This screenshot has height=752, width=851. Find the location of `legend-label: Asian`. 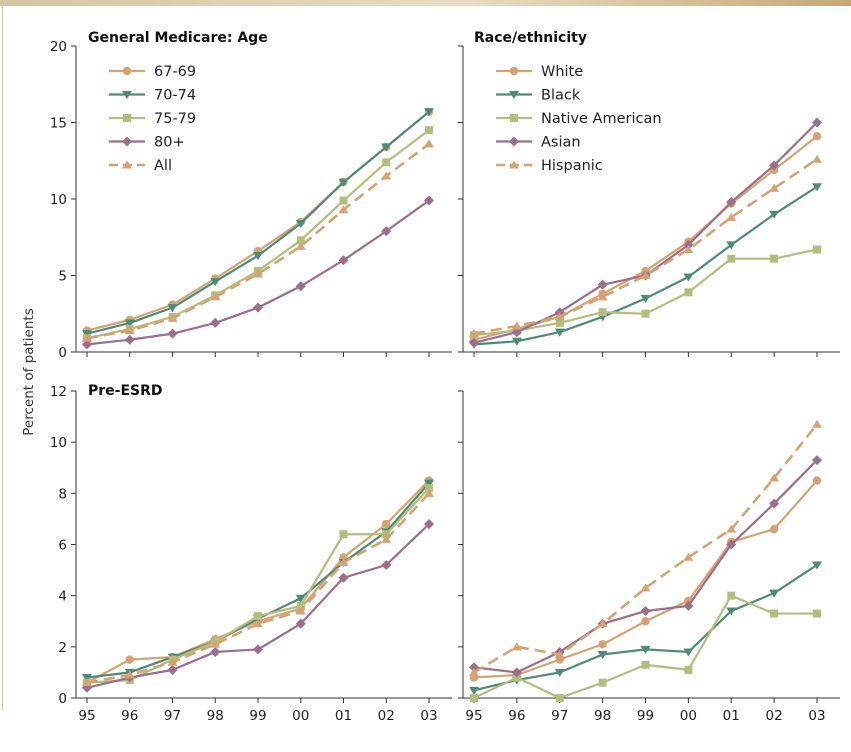

legend-label: Asian is located at coordinates (561, 143).